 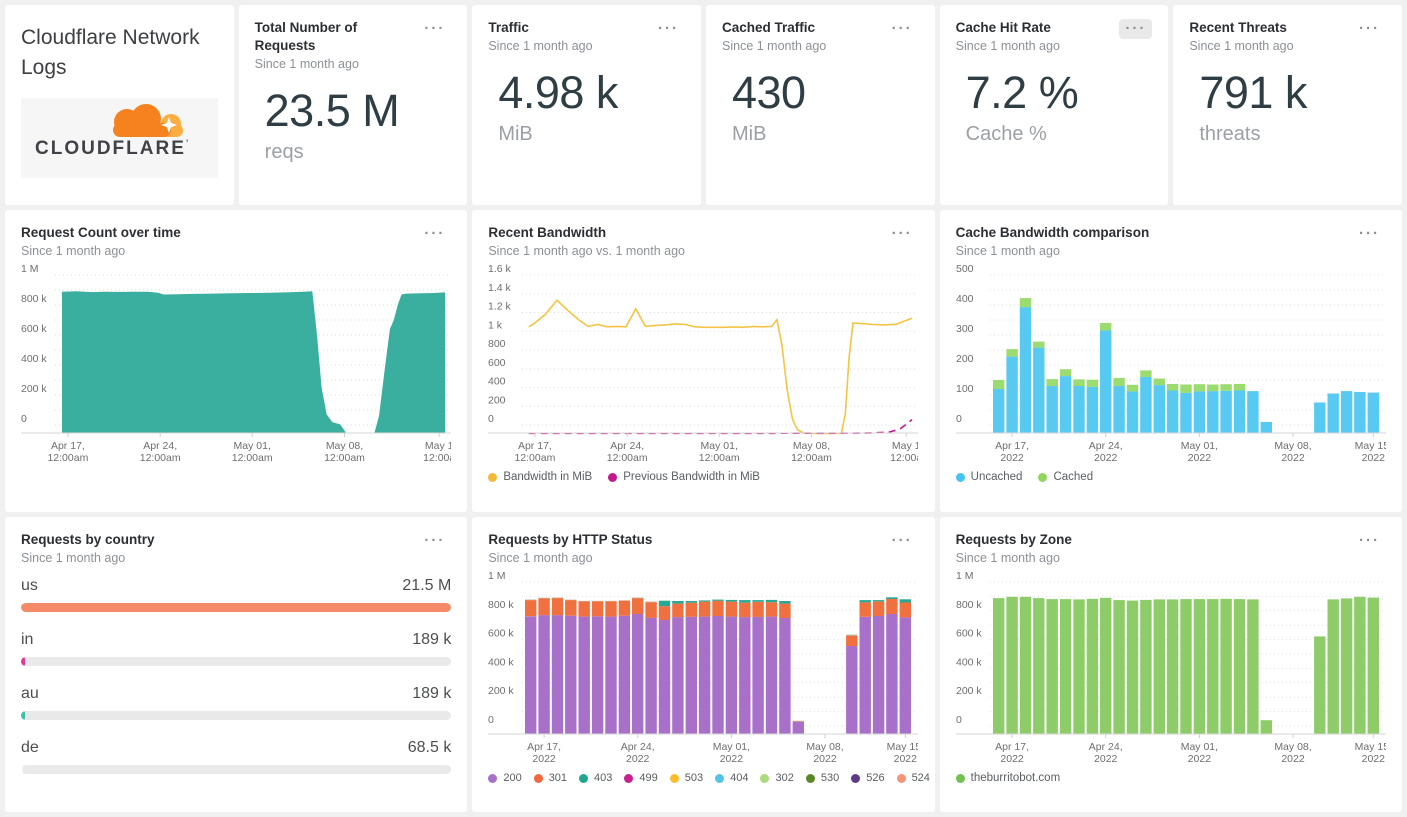 What do you see at coordinates (913, 778) in the screenshot?
I see `legend-item: 524` at bounding box center [913, 778].